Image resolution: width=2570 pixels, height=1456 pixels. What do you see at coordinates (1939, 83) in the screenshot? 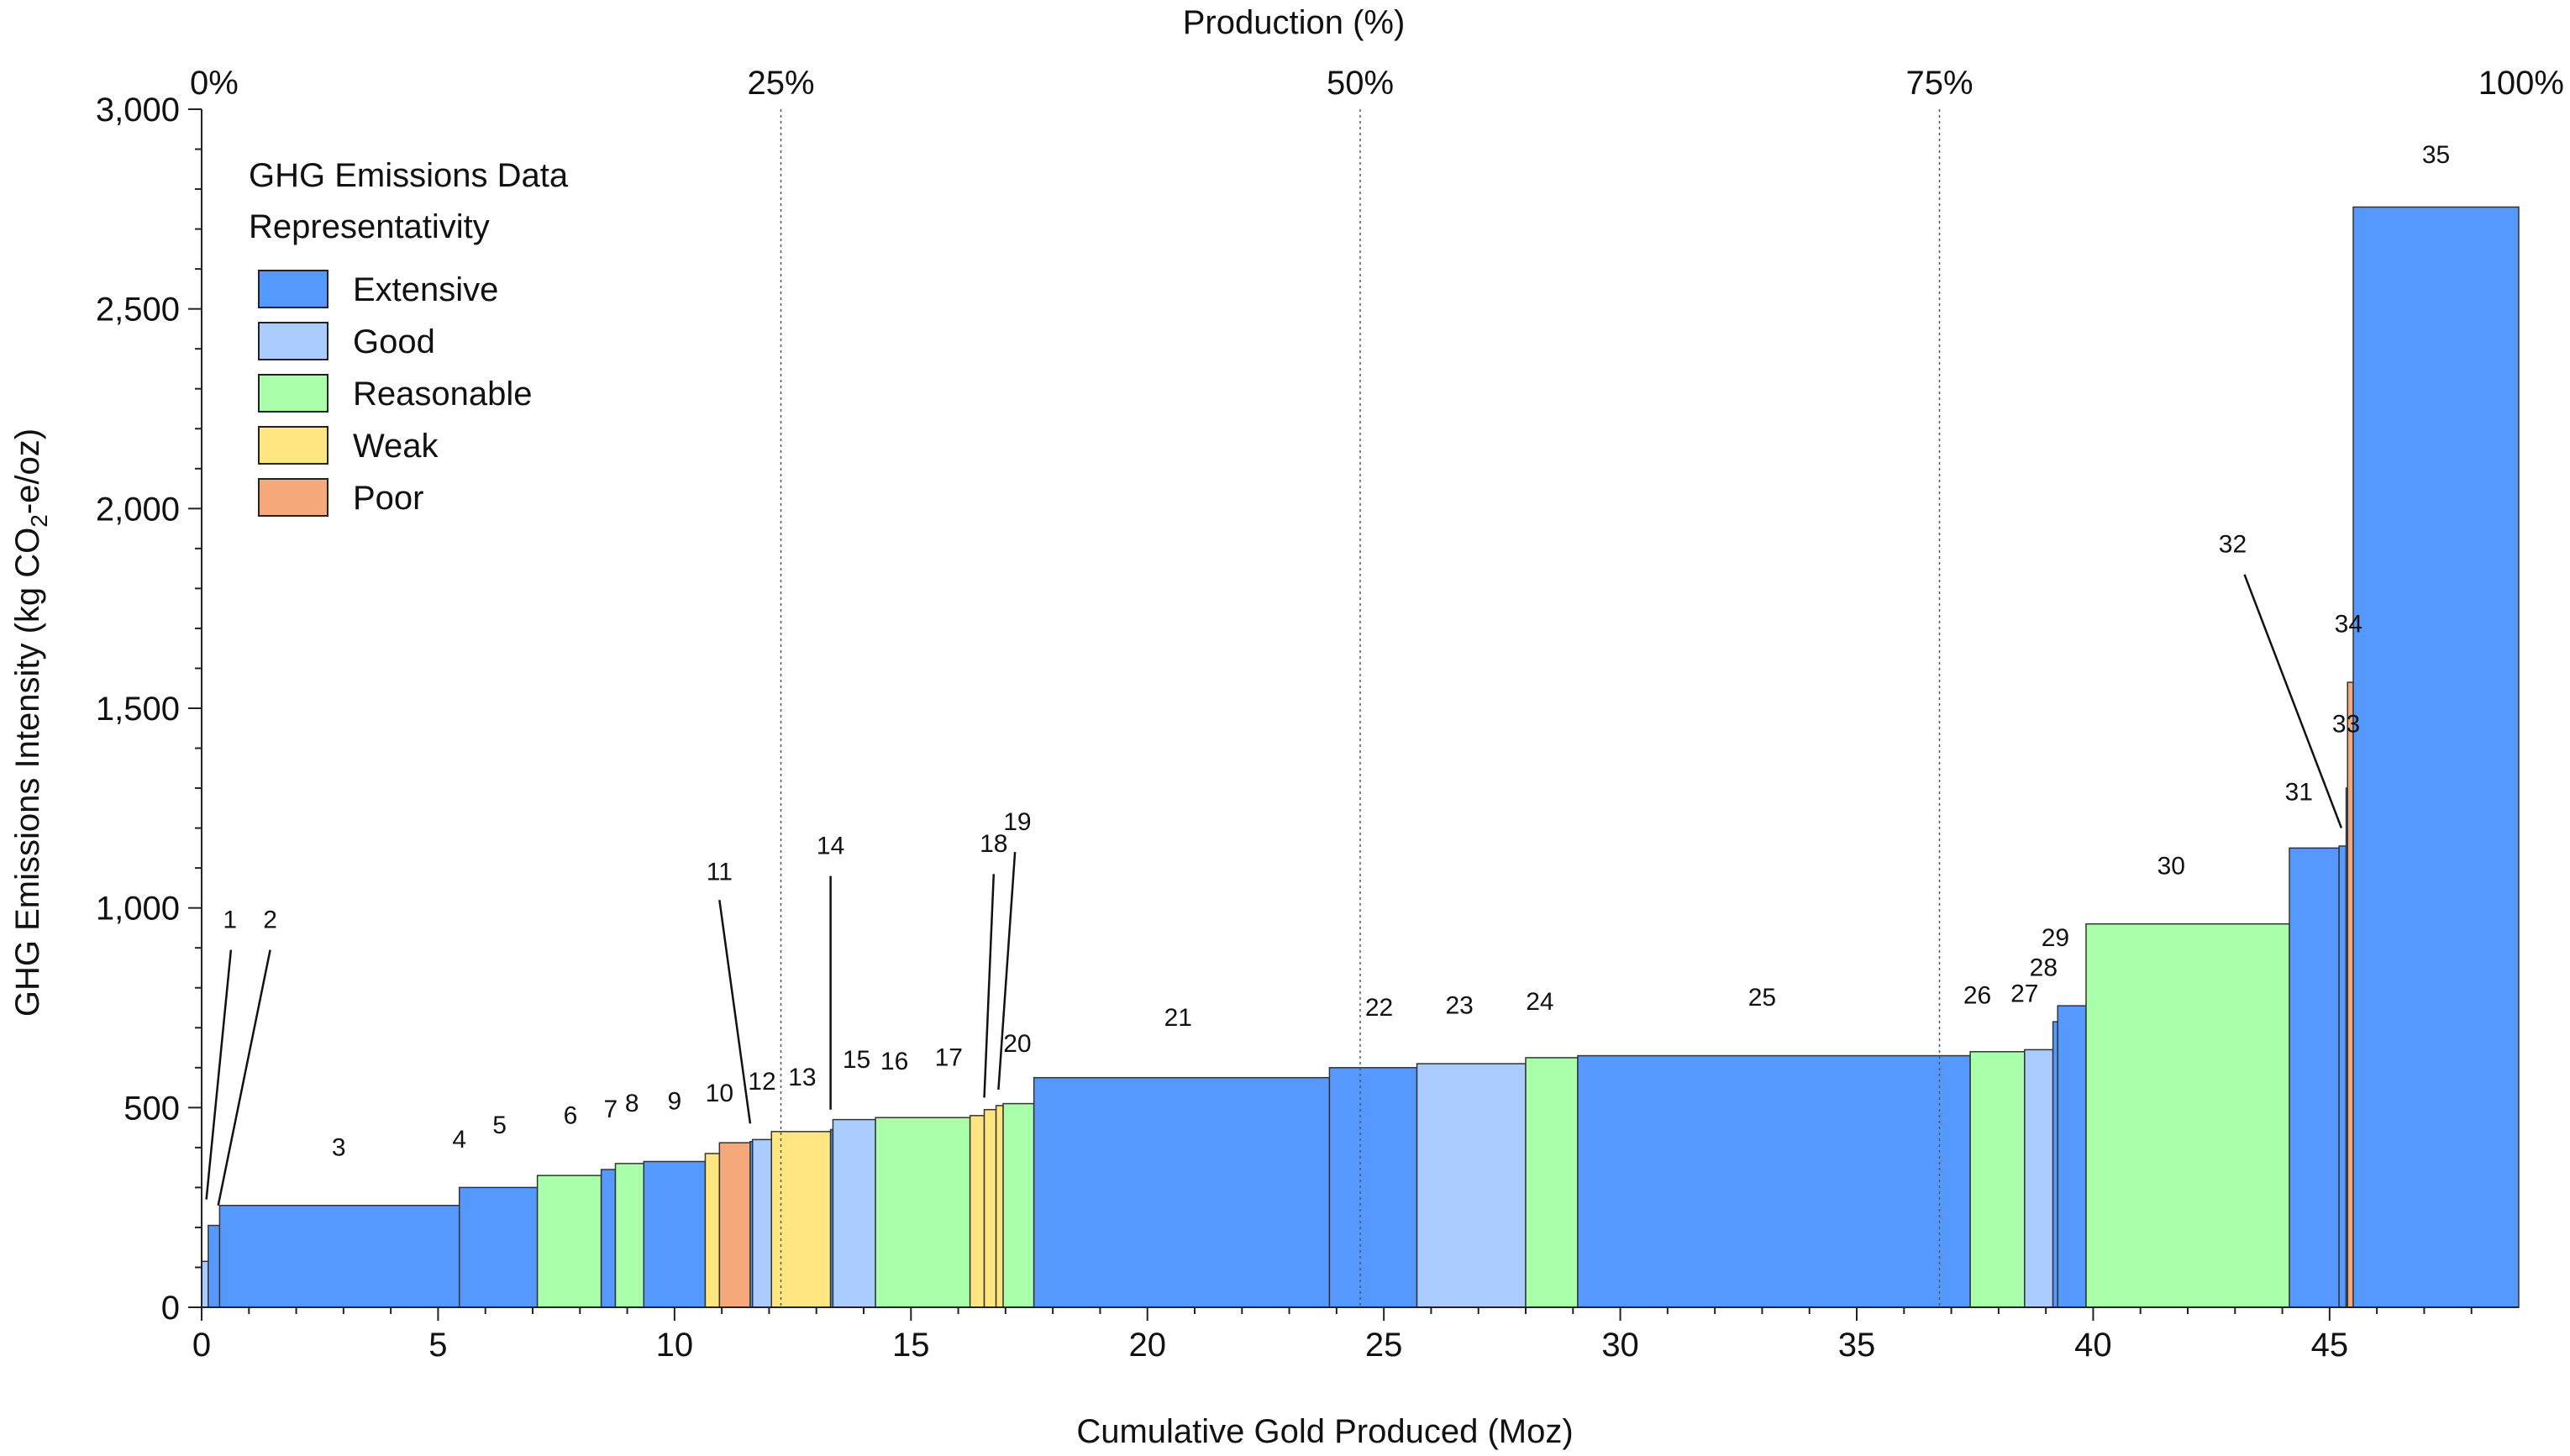
I see `top-tick-label-4: 75%` at bounding box center [1939, 83].